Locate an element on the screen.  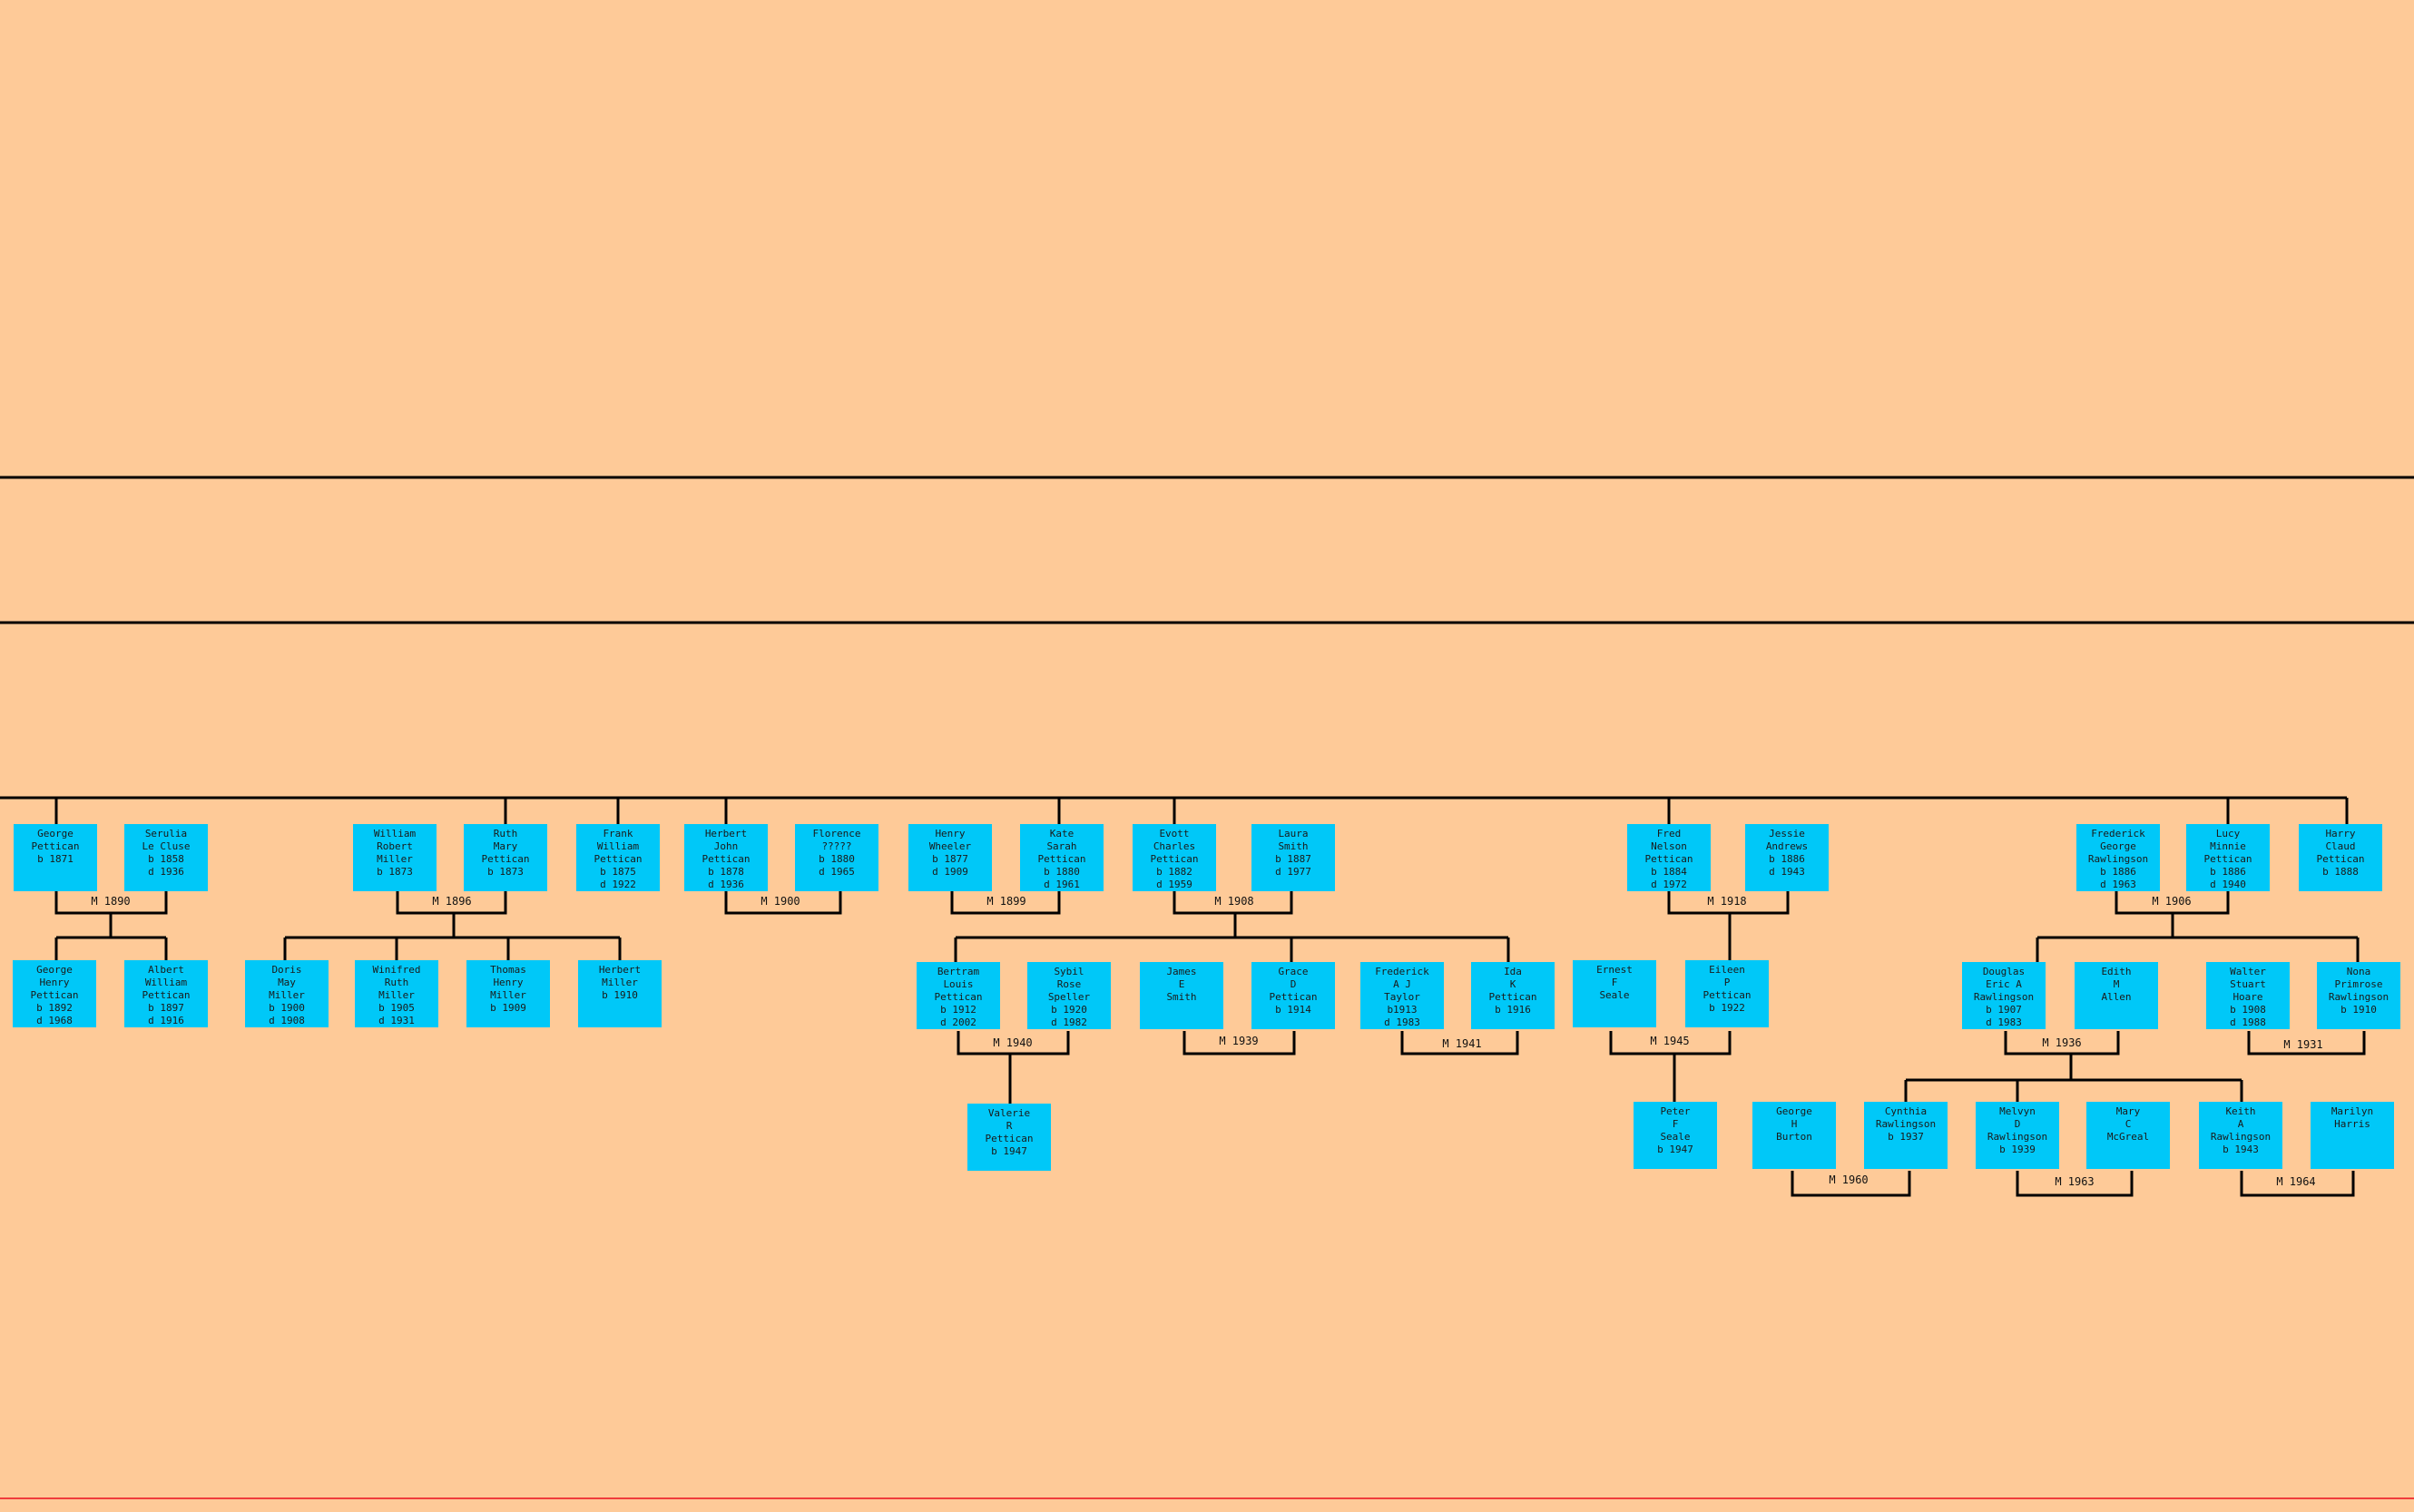
person-melvyn-d-rawlingson: Melvyn D Rawlingson b 1939 is located at coordinates (2018, 1135).